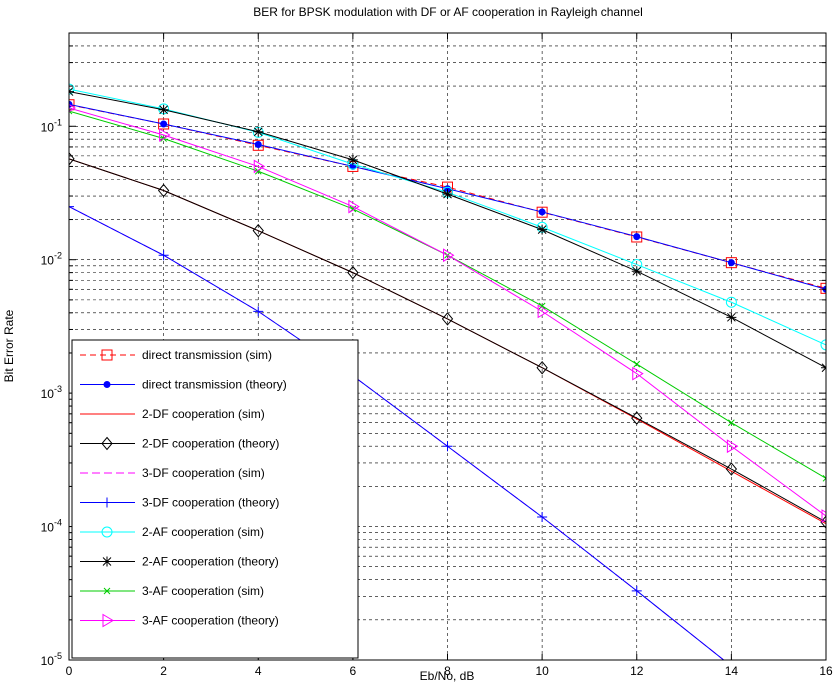 Image resolution: width=835 pixels, height=685 pixels. I want to click on y-axis-label: Bit Error Rate, so click(9, 345).